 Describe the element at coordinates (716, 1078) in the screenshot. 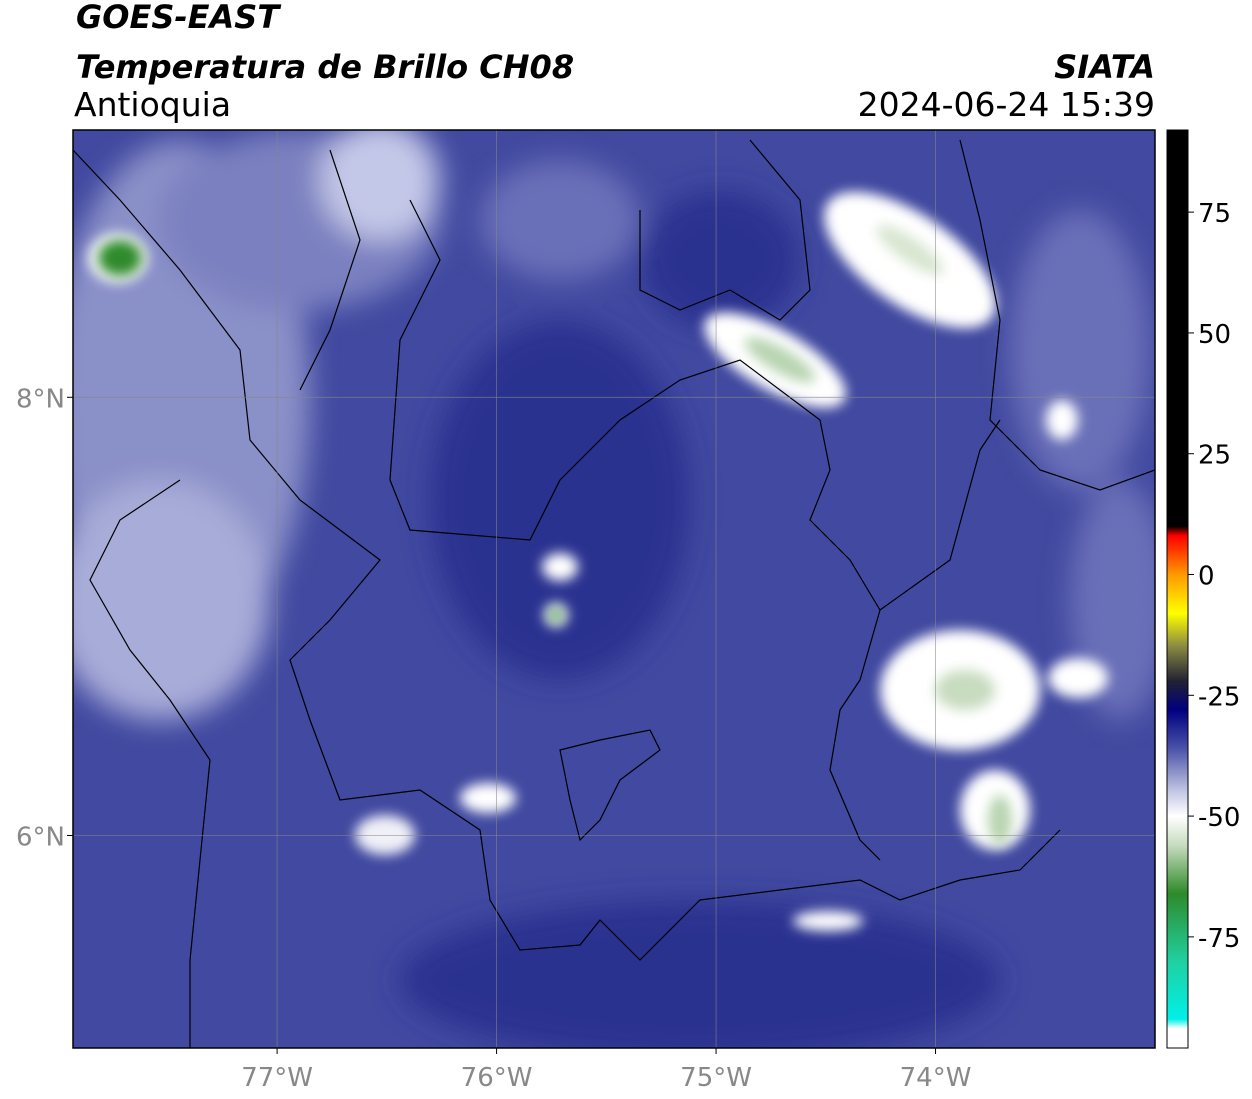

I see `x-tick-label: 75°W` at that location.